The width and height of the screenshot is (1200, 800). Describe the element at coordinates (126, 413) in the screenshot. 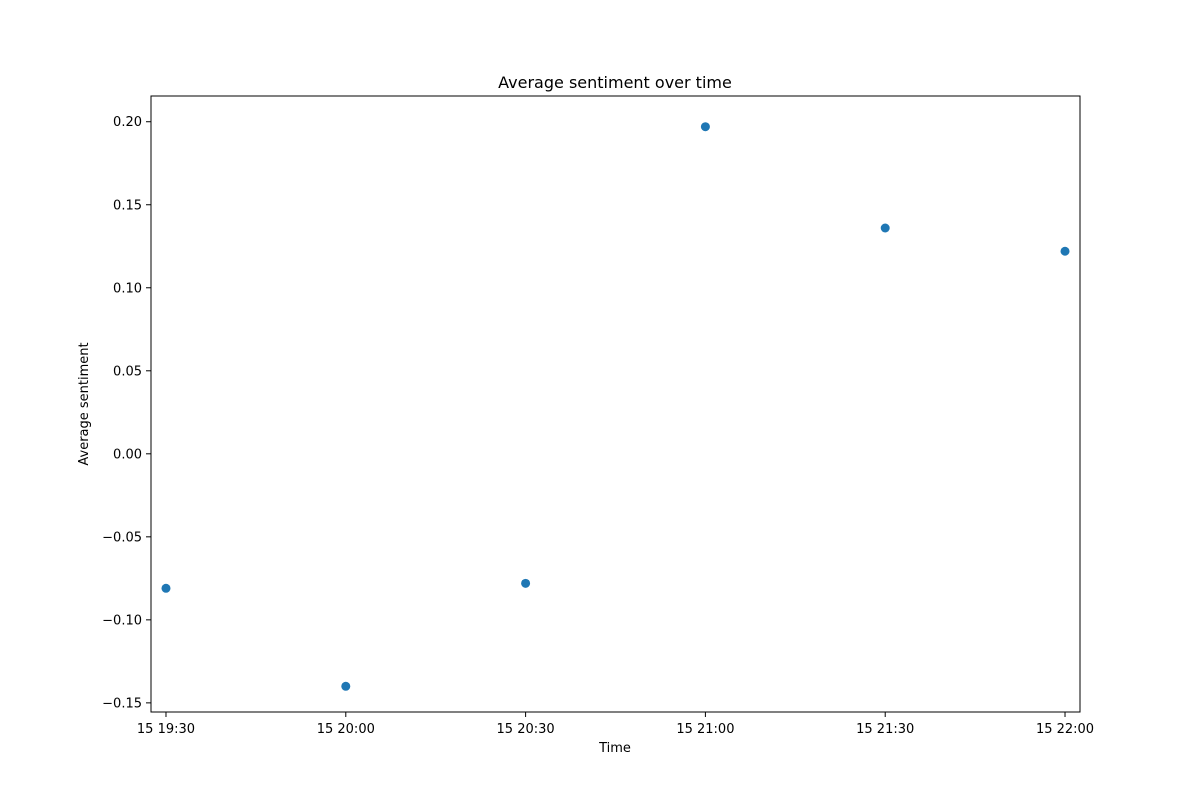

I see `y-axis: −0.15 −0.10 −0.05 0.00 0.05 0.10 0.15 0.20` at that location.